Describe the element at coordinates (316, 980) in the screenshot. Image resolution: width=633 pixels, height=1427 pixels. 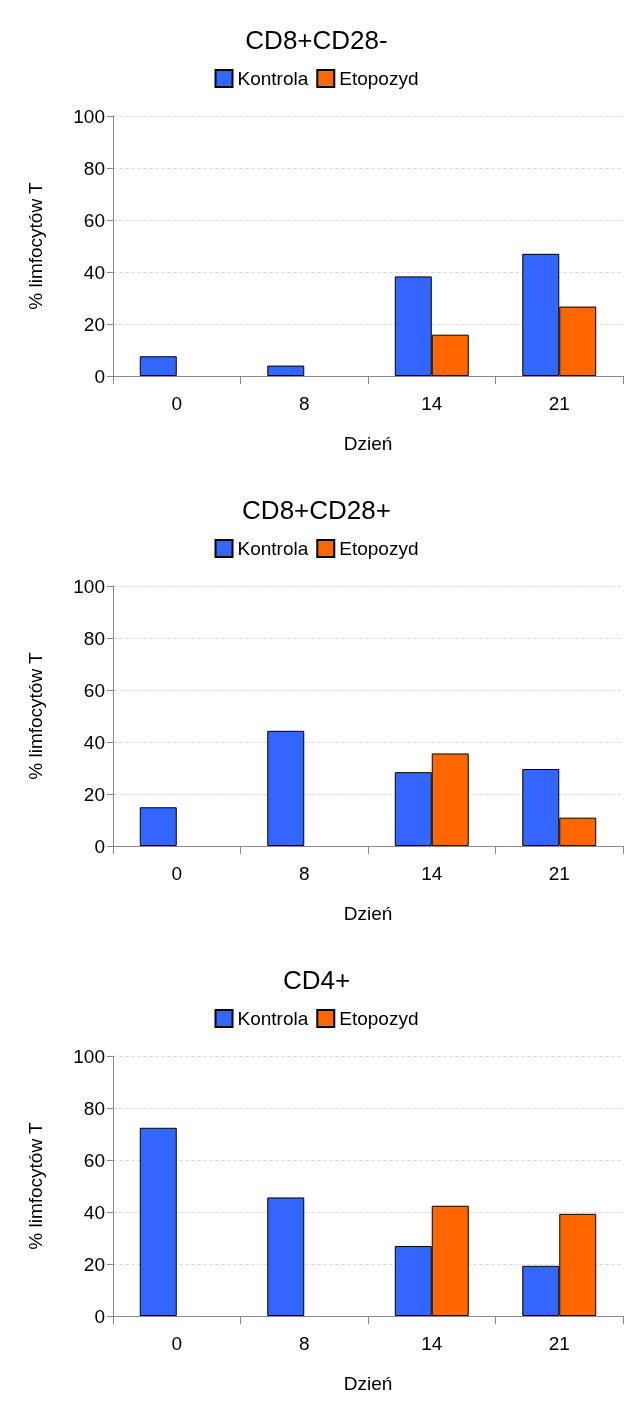
I see `chart-title: CD4+` at that location.